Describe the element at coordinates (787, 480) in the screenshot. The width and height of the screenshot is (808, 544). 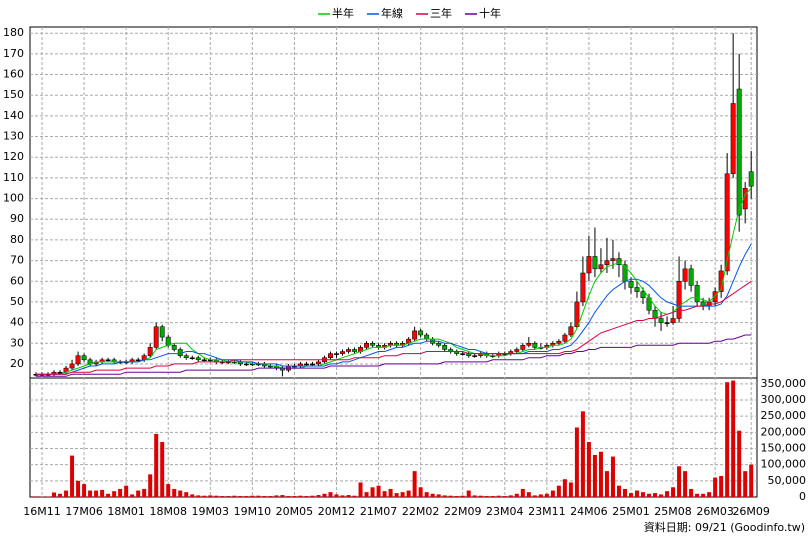
I see `y2-tick-label: 50,000` at that location.